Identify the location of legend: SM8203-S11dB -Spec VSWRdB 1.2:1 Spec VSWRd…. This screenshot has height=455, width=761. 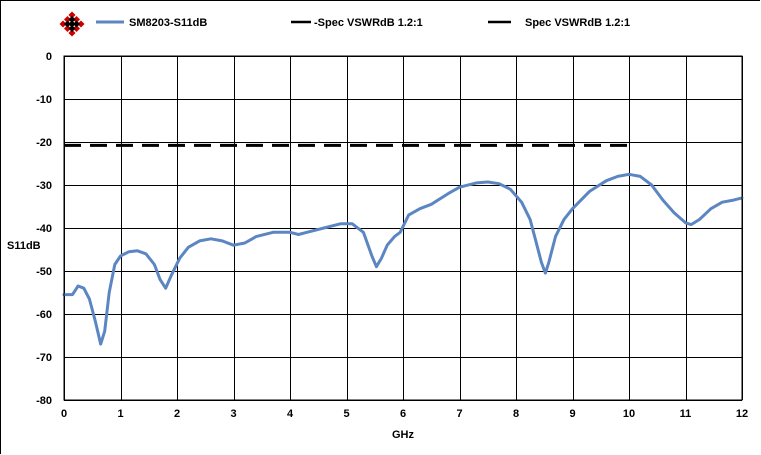
(344, 24).